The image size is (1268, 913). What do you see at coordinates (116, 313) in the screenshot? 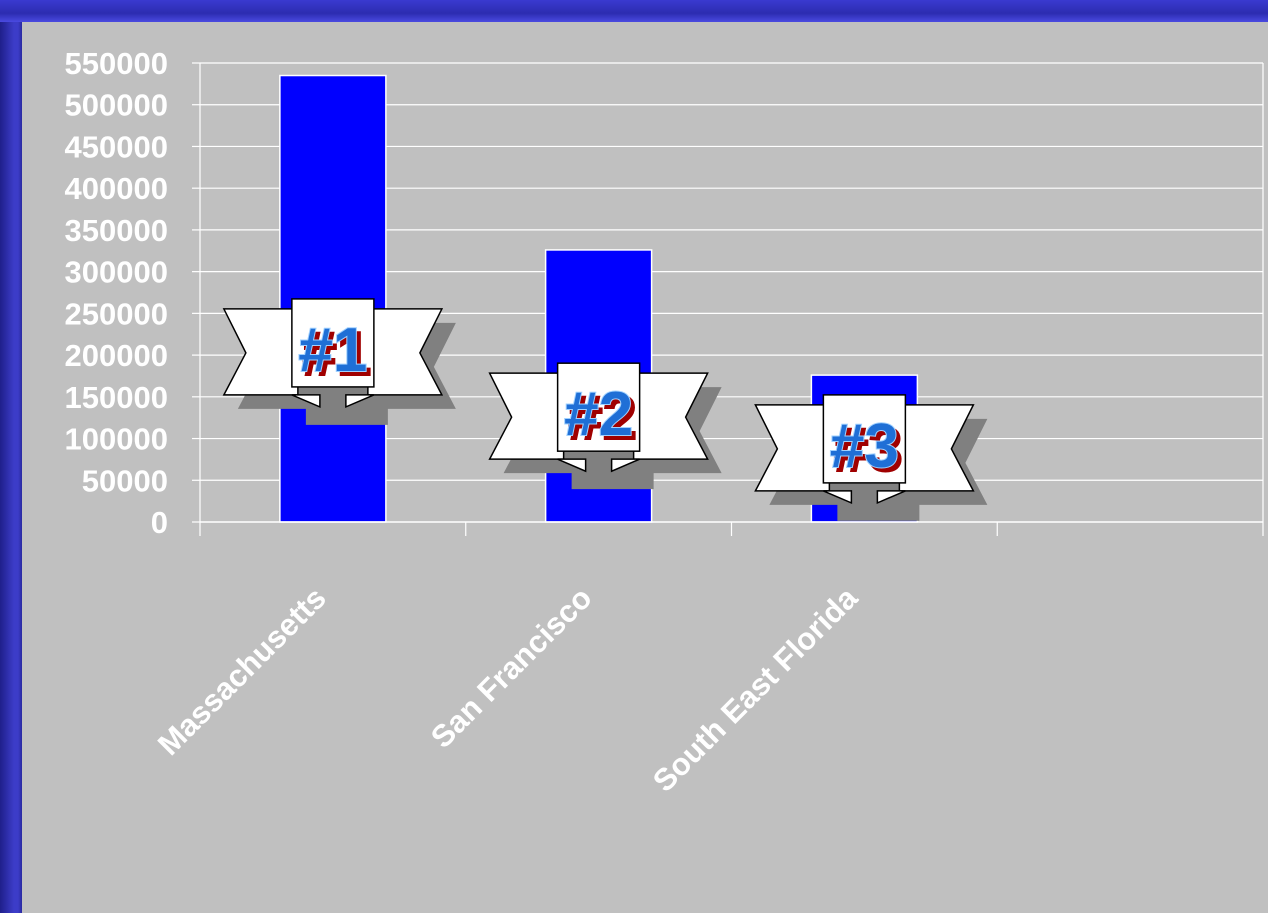
I see `y-tick-label: 250000` at bounding box center [116, 313].